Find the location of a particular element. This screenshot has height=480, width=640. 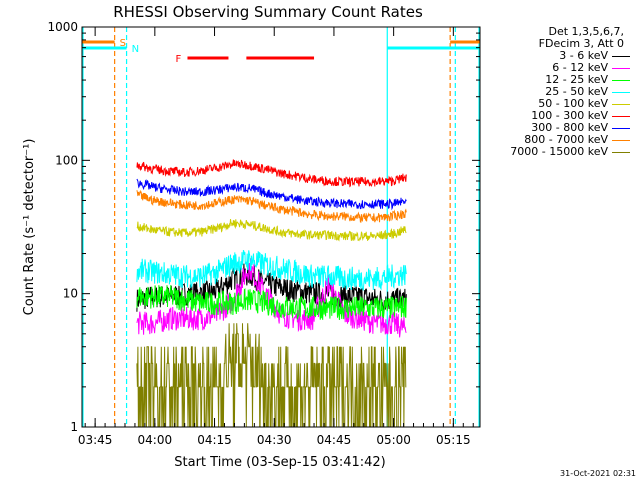

legend-entry-label: 6 - 12 keV is located at coordinates (580, 67).